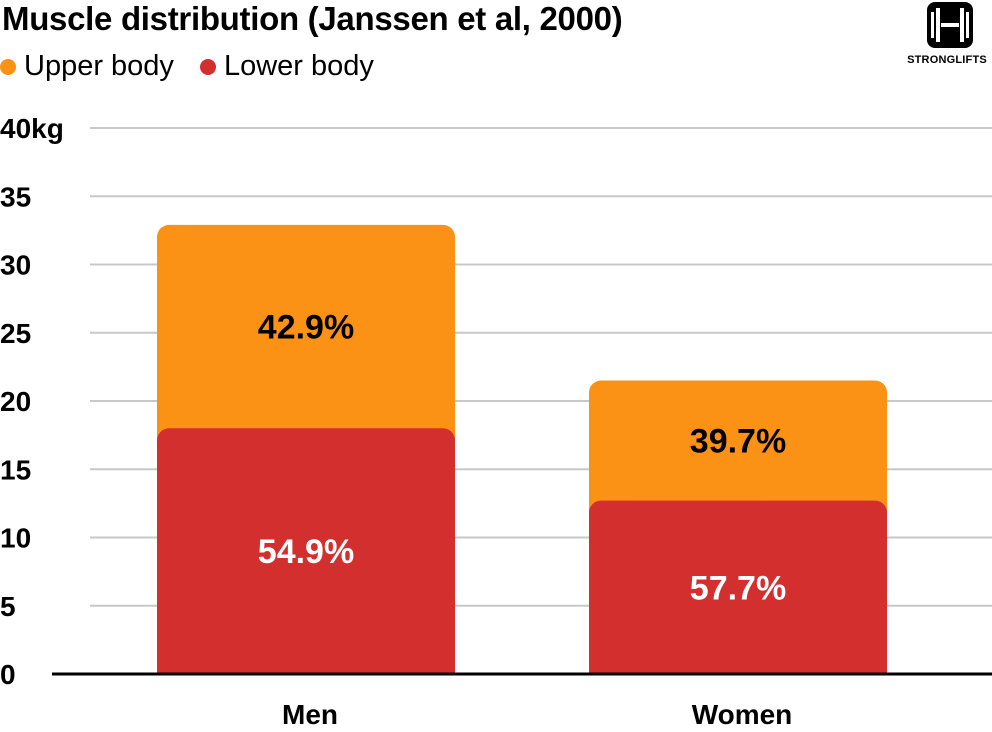  I want to click on brand-logo: STRONGLIFTS, so click(947, 36).